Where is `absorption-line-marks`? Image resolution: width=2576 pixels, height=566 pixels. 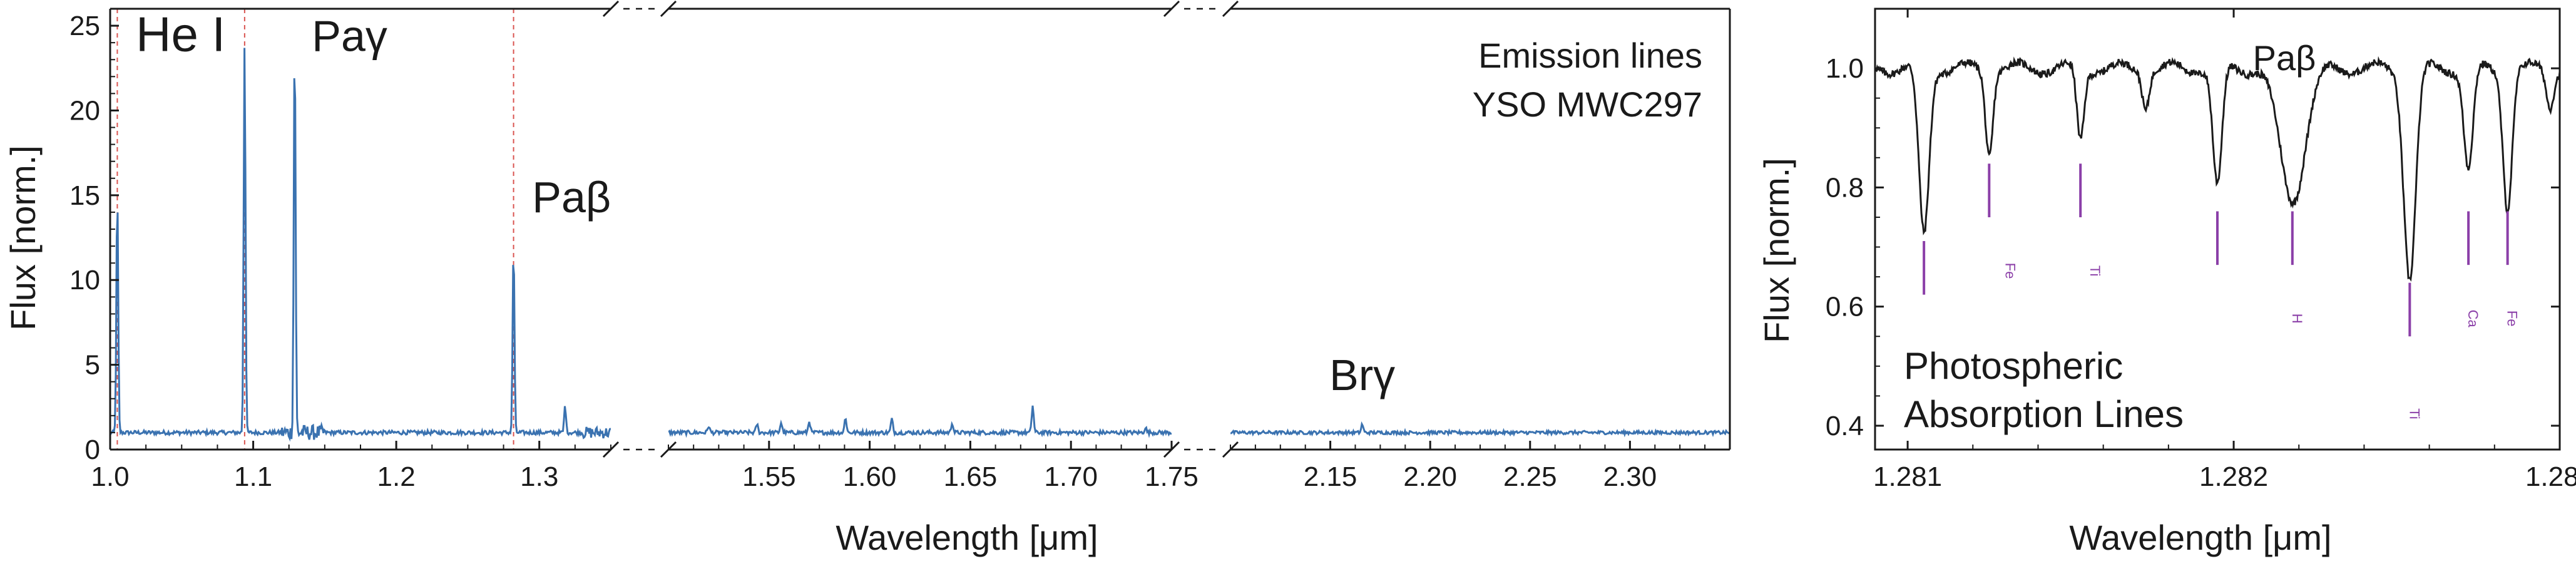 absorption-line-marks is located at coordinates (2216, 250).